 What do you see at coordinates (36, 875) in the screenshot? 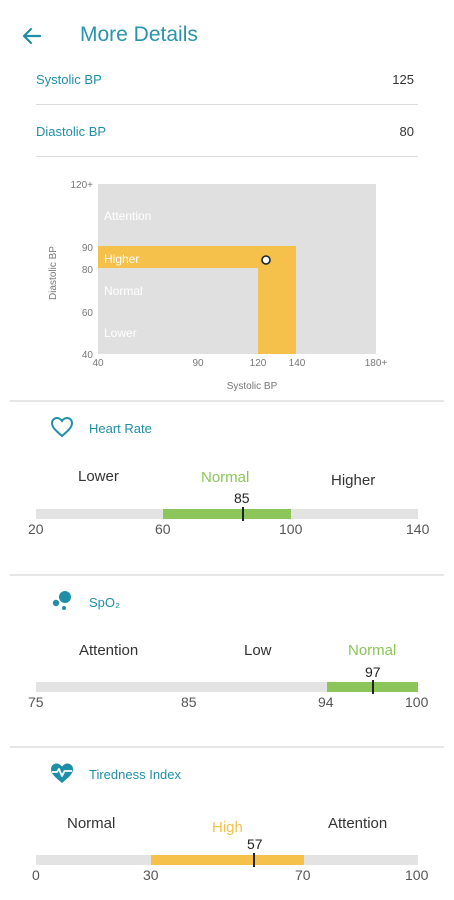
I see `tired-tick: 0` at bounding box center [36, 875].